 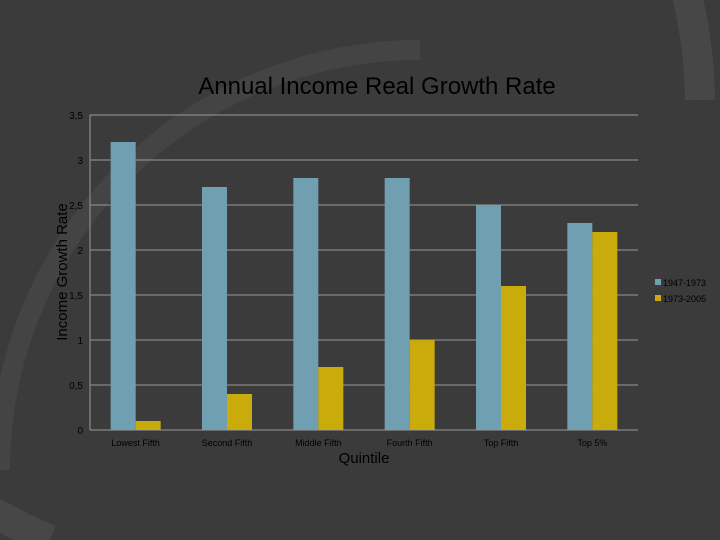 I want to click on x-tick-label: Top 5%, so click(x=592, y=443).